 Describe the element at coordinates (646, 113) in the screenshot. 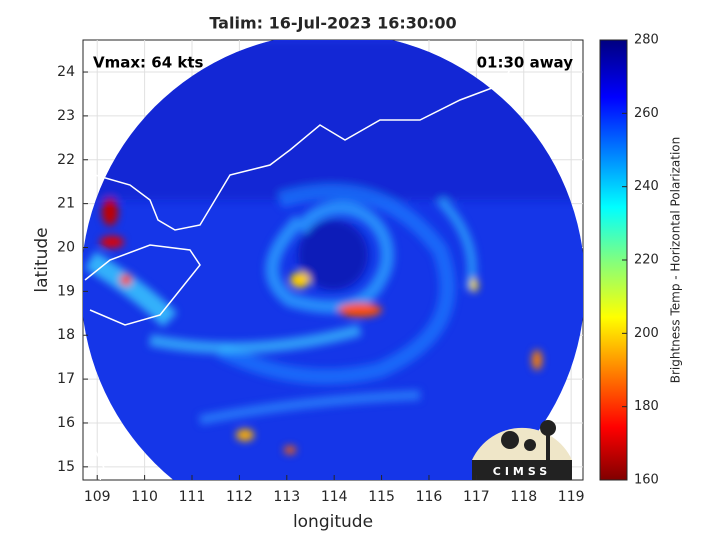

I see `colorbar-tick-label: 260` at that location.